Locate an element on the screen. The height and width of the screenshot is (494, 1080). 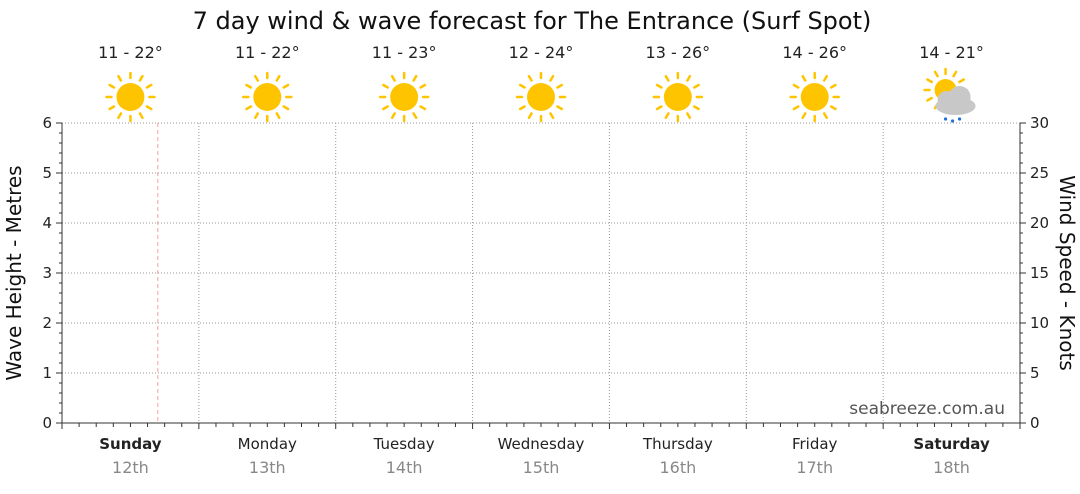
day-column-monday: 11 - 22° Monday 13th is located at coordinates (267, 260).